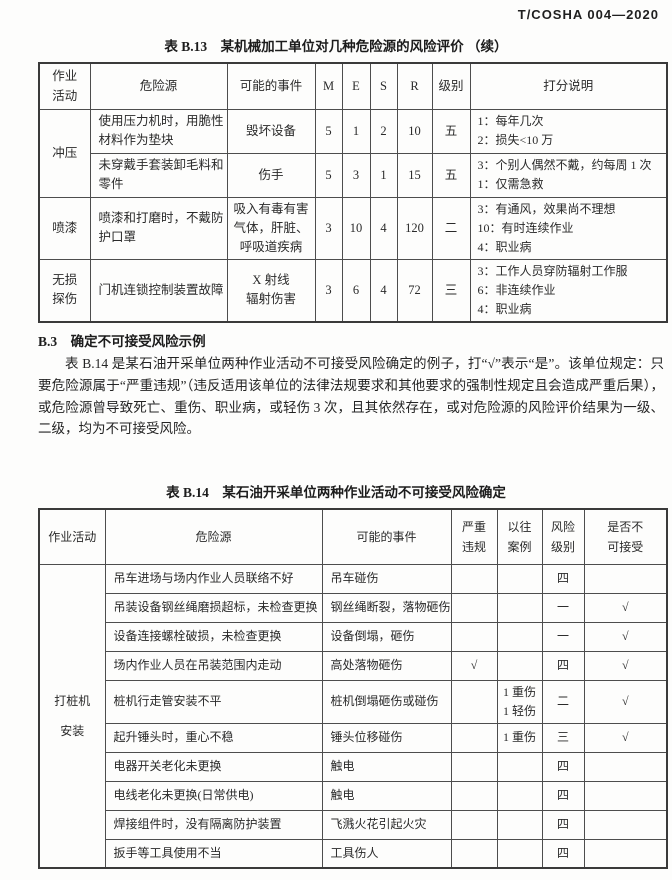 This screenshot has height=880, width=672. What do you see at coordinates (386, 578) in the screenshot?
I see `event-cell: 吊车碰伤` at bounding box center [386, 578].